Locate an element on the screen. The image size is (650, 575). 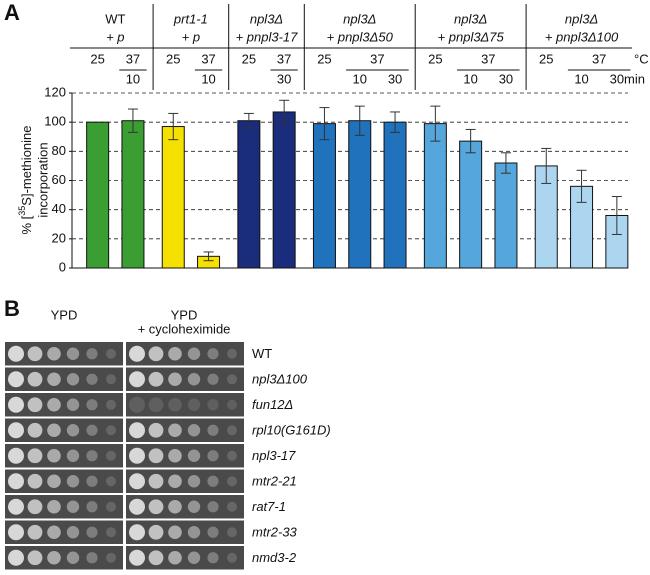
group-plasmid: + pnpl3-17 is located at coordinates (267, 36).